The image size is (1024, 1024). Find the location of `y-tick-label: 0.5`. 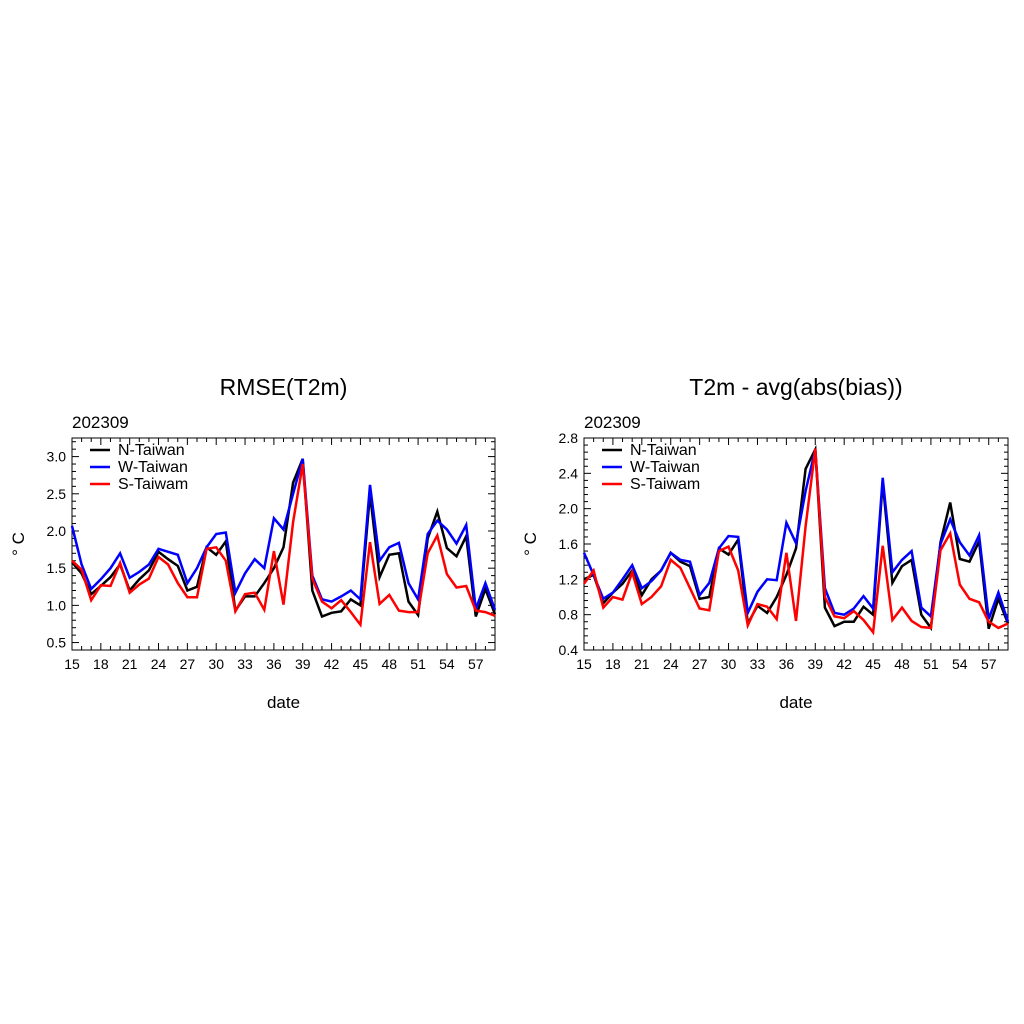

y-tick-label: 0.5 is located at coordinates (57, 643).